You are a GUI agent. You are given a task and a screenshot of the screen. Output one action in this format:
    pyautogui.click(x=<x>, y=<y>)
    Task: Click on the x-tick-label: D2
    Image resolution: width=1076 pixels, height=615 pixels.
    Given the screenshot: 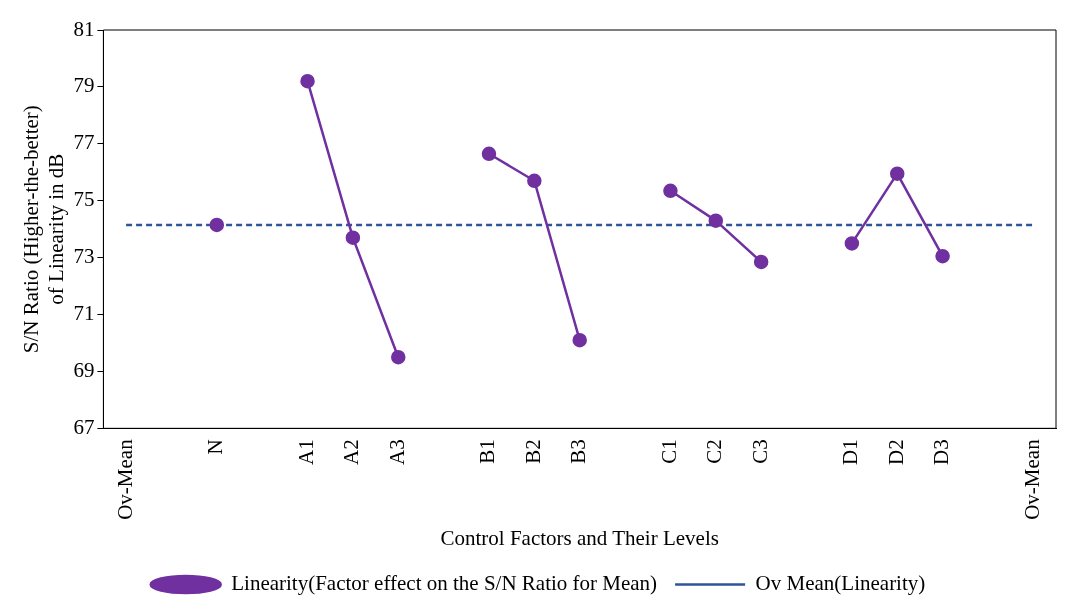 What is the action you would take?
    pyautogui.click(x=895, y=452)
    